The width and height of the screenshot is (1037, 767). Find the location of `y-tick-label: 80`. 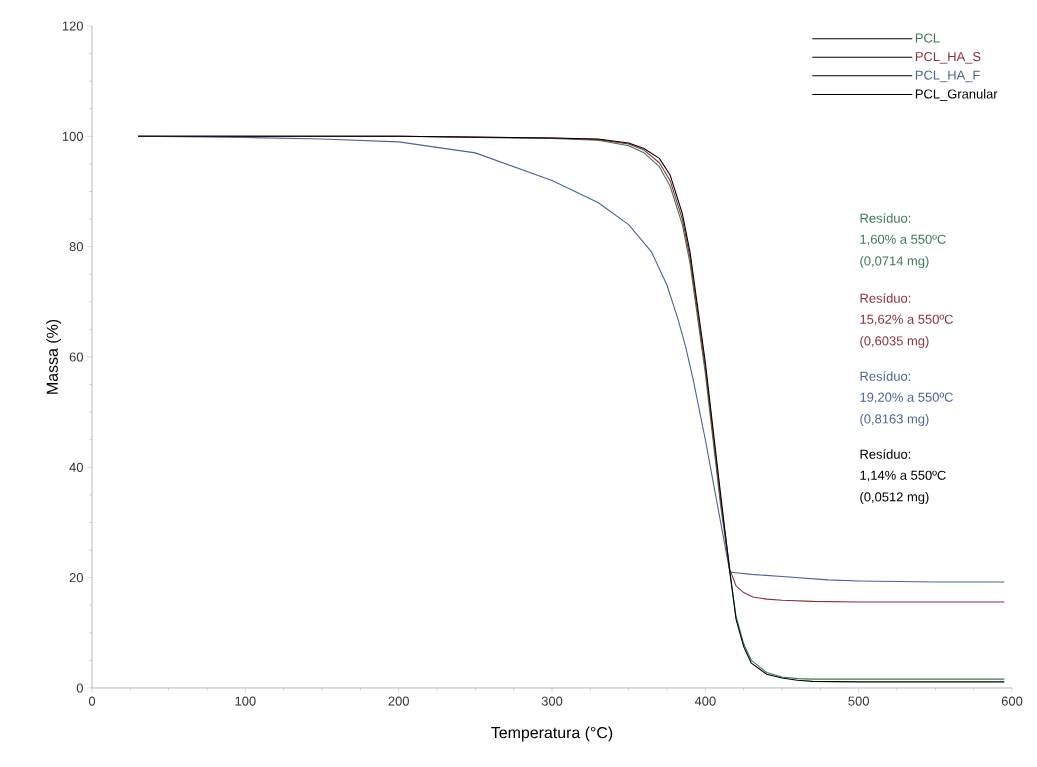

y-tick-label: 80 is located at coordinates (76, 247).